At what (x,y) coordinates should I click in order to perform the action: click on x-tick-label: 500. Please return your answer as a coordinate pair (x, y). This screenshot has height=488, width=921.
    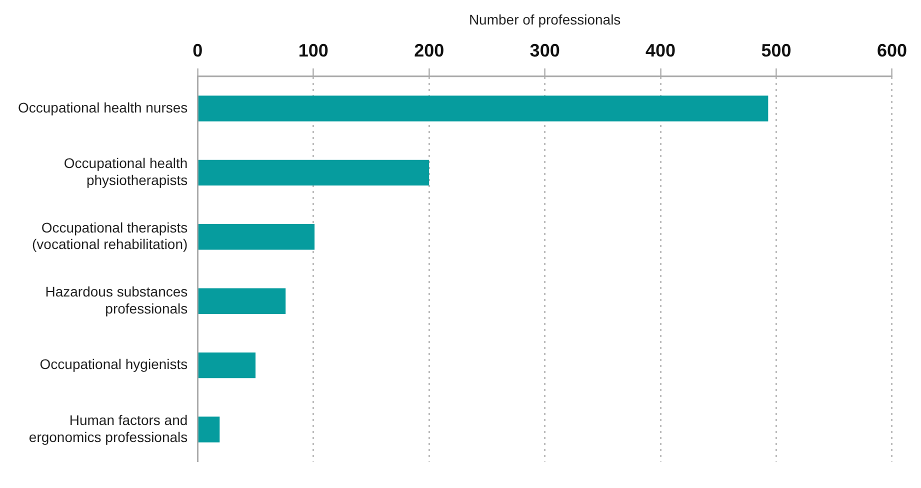
    Looking at the image, I should click on (776, 50).